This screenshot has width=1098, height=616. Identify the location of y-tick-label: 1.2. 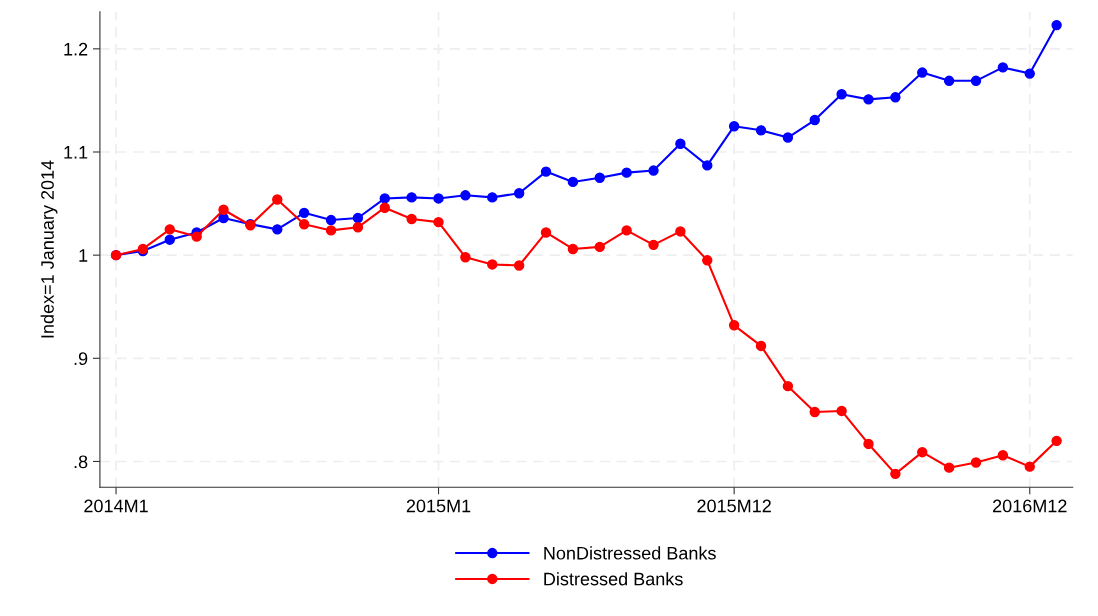
(76, 49).